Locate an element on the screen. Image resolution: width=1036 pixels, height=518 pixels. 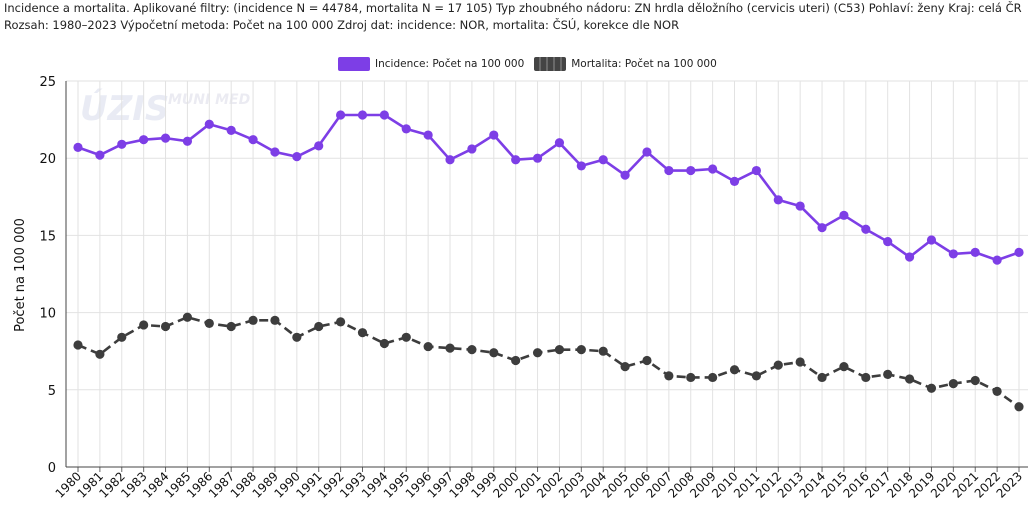
legend-label-incidence: Incidence: Počet na 100 000 is located at coordinates (450, 64).